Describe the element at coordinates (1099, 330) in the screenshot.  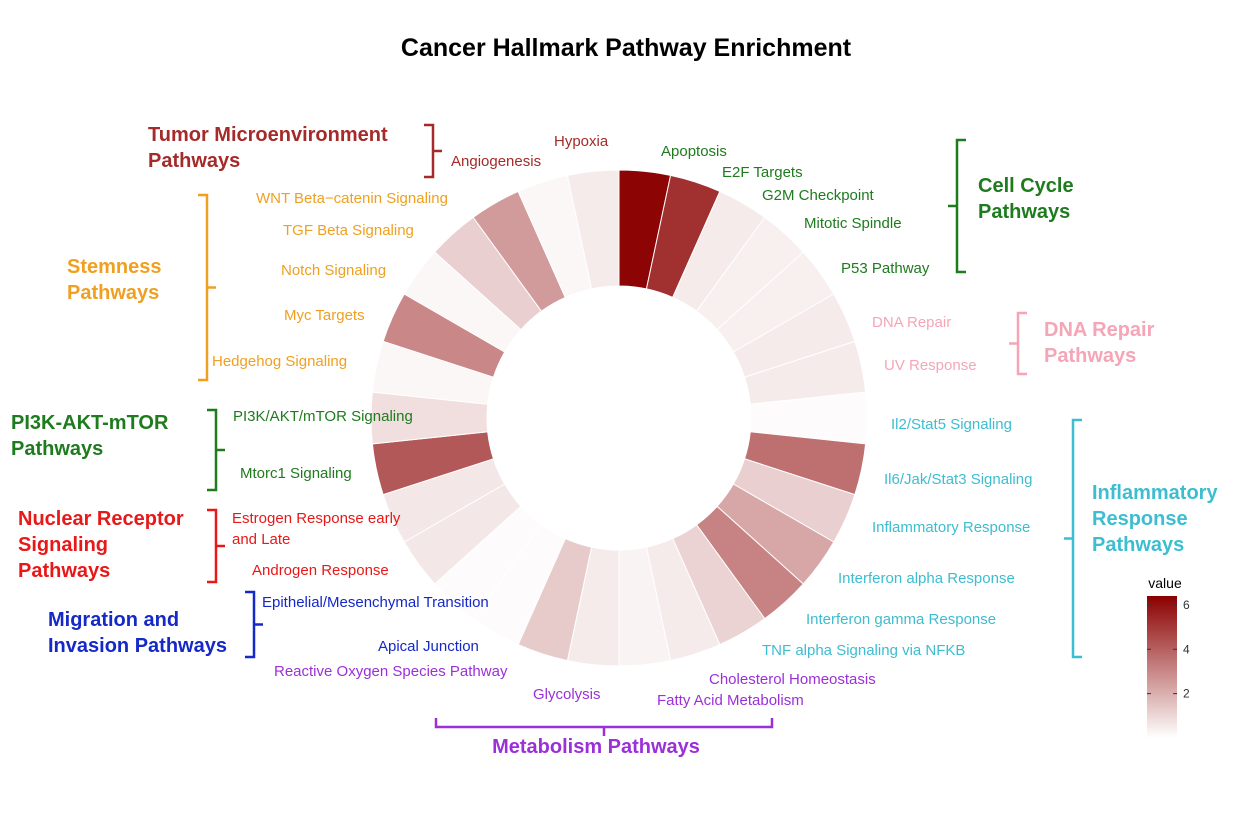
I see `group-label-line: DNA Repair` at that location.